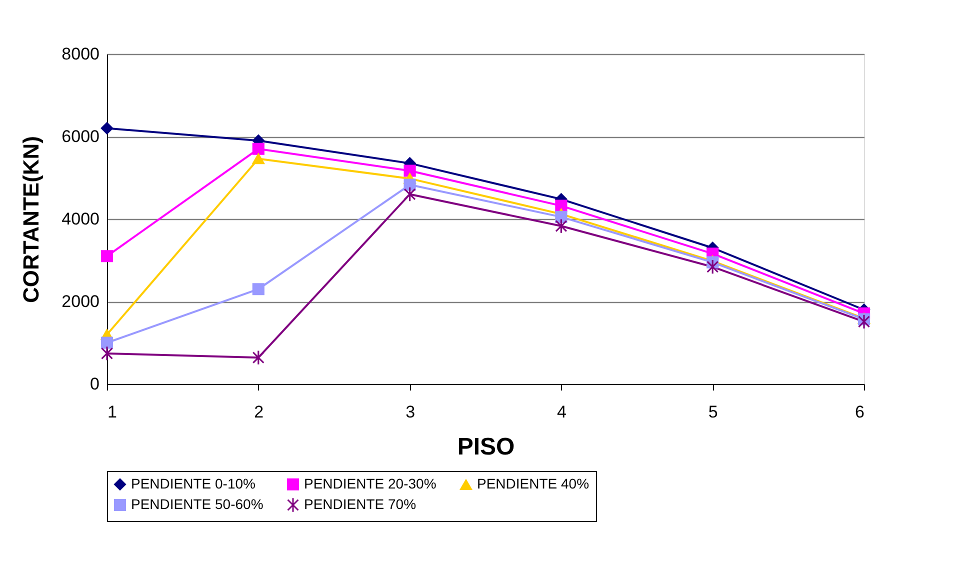  Describe the element at coordinates (81, 219) in the screenshot. I see `y-tick-label: 4000` at that location.